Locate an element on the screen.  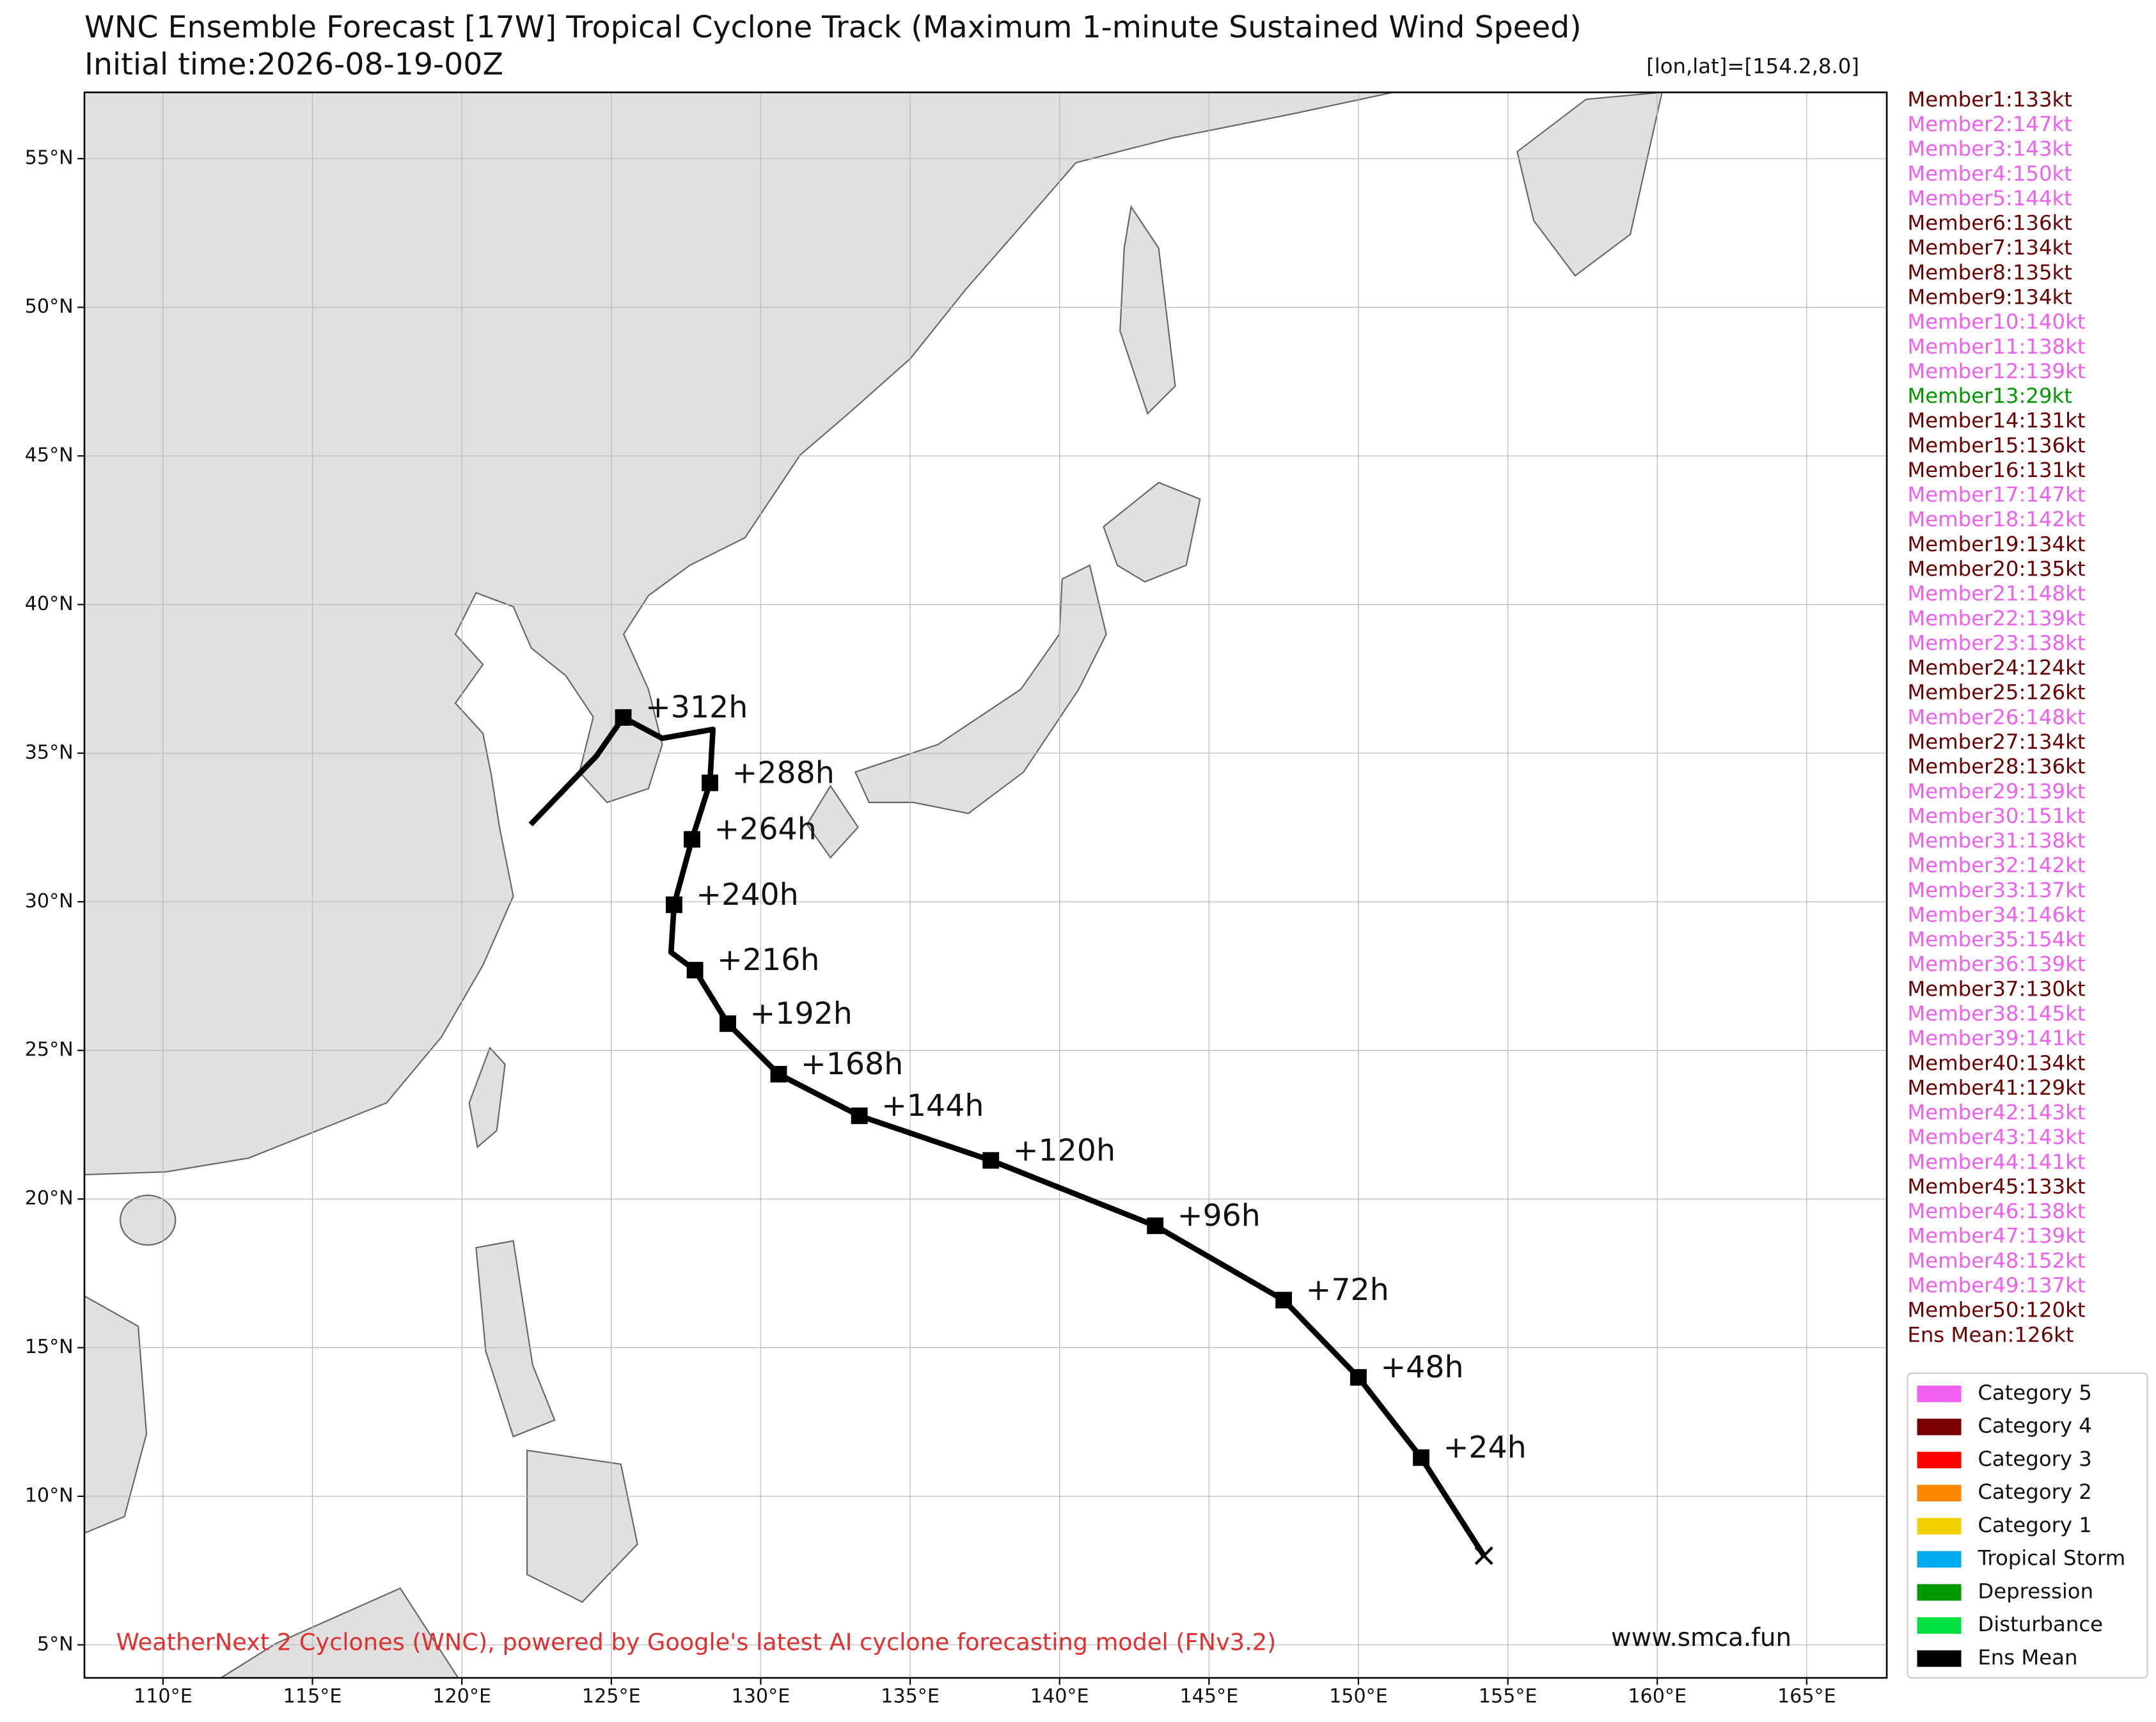
x-tick-label: 160°E is located at coordinates (1657, 1697).